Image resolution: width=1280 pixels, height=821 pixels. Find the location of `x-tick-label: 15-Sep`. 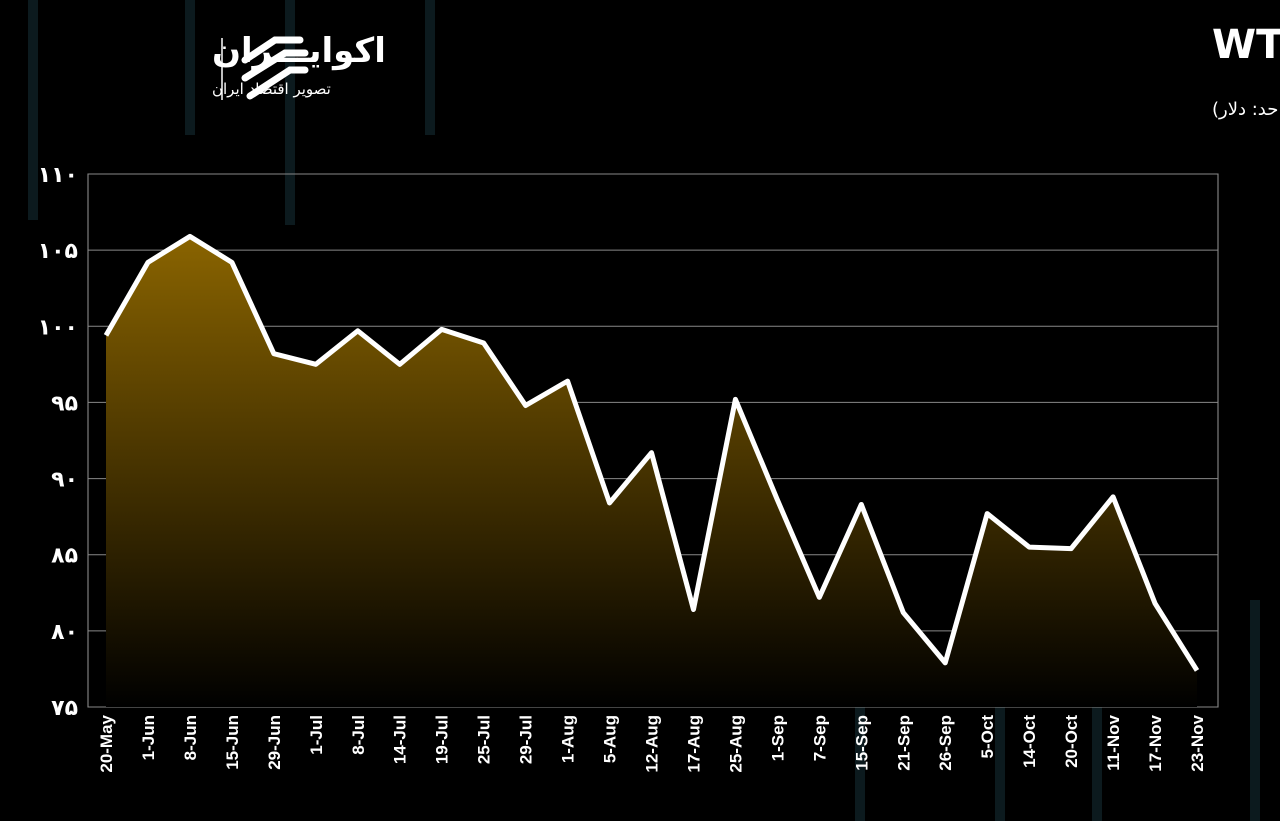

x-tick-label: 15-Sep is located at coordinates (861, 743).